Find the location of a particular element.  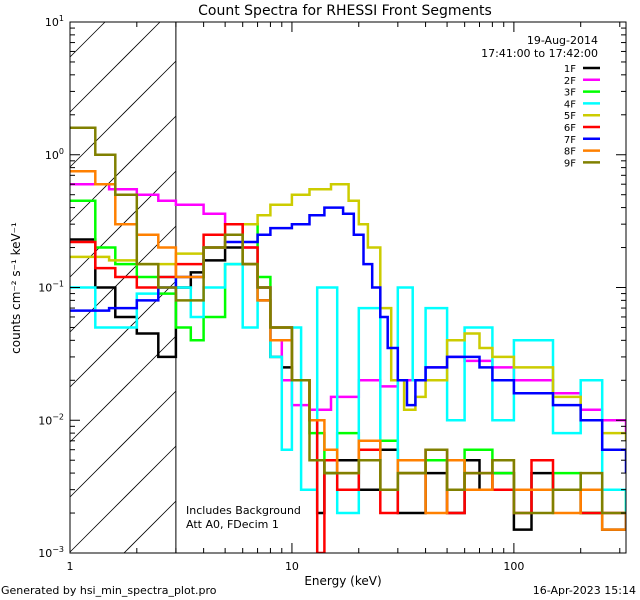

annotation-attenuator: Att A0, FDecim 1 is located at coordinates (232, 524).